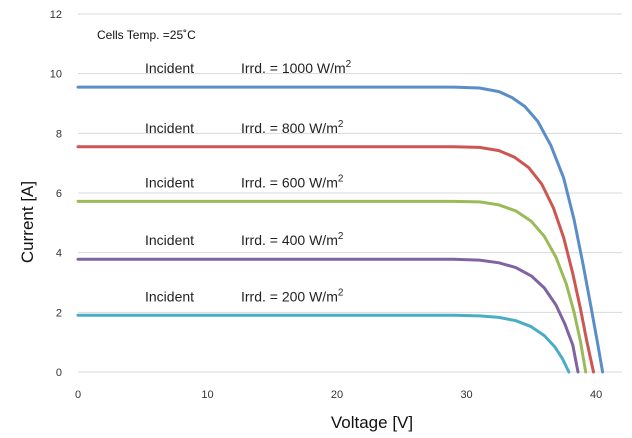 Image resolution: width=632 pixels, height=438 pixels. I want to click on series-label-main-4: Irrd. = 200 W/m2, so click(292, 295).